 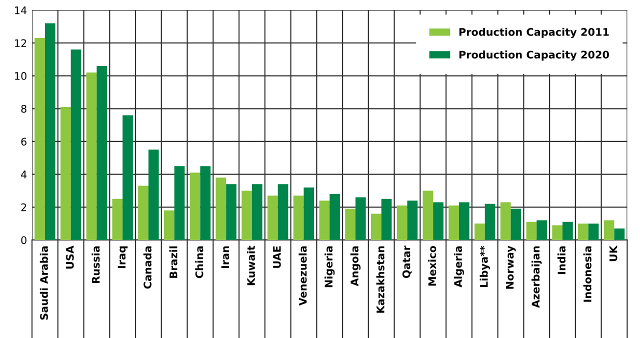 I want to click on x-tick-label: Qatar, so click(x=407, y=262).